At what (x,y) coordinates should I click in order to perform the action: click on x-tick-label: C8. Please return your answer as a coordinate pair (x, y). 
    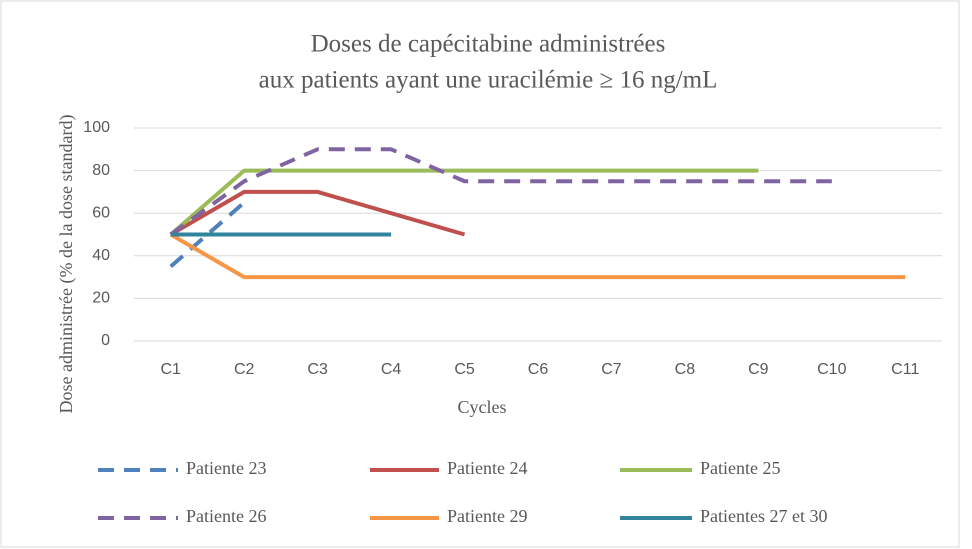
    Looking at the image, I should click on (685, 369).